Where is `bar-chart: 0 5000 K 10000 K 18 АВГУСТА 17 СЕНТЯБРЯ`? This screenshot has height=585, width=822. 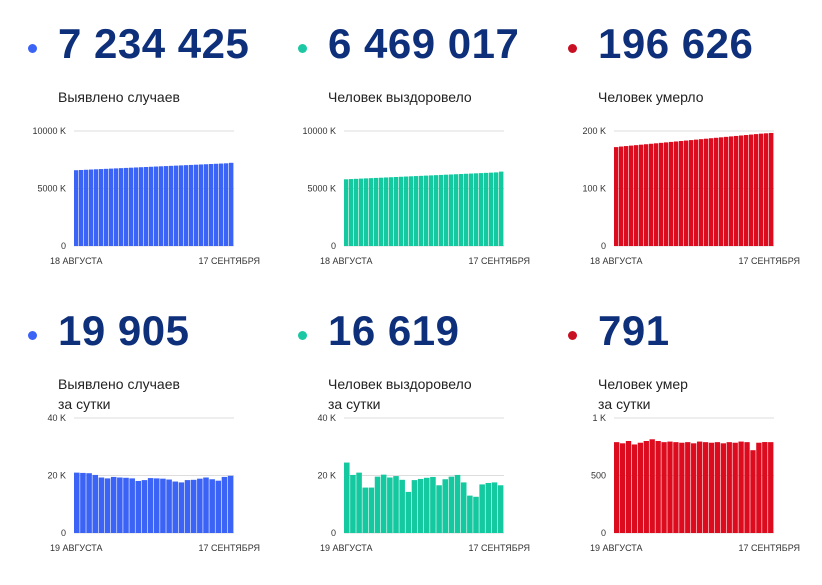 bar-chart: 0 5000 K 10000 K 18 АВГУСТА 17 СЕНТЯБРЯ is located at coordinates (416, 196).